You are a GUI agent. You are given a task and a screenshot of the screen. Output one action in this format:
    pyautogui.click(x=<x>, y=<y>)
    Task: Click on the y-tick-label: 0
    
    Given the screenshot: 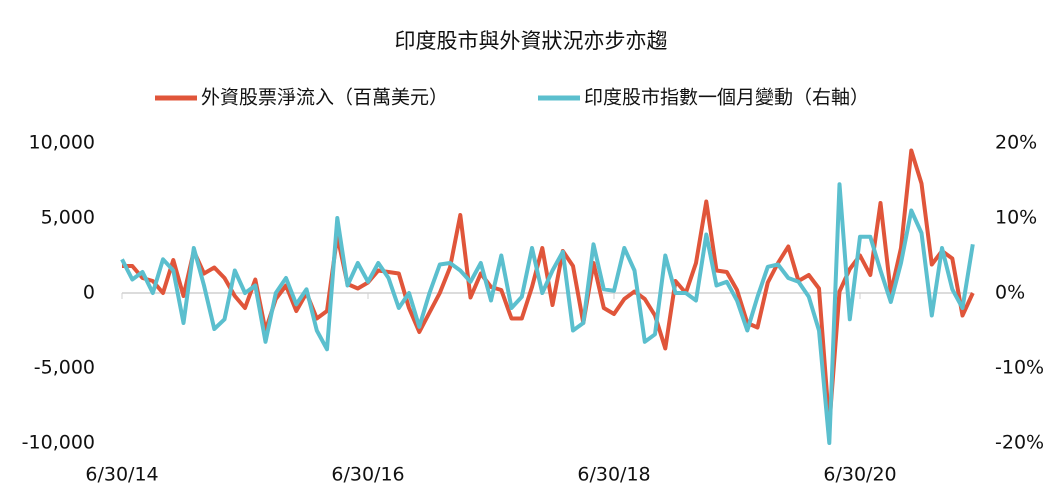 What is the action you would take?
    pyautogui.click(x=89, y=293)
    